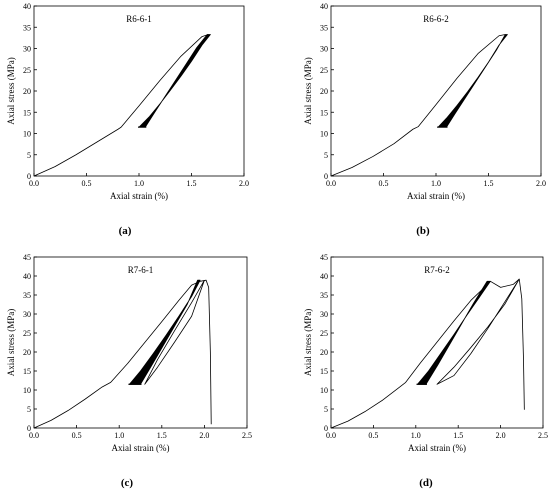  What do you see at coordinates (423, 231) in the screenshot?
I see `panel-caption: (b)` at bounding box center [423, 231].